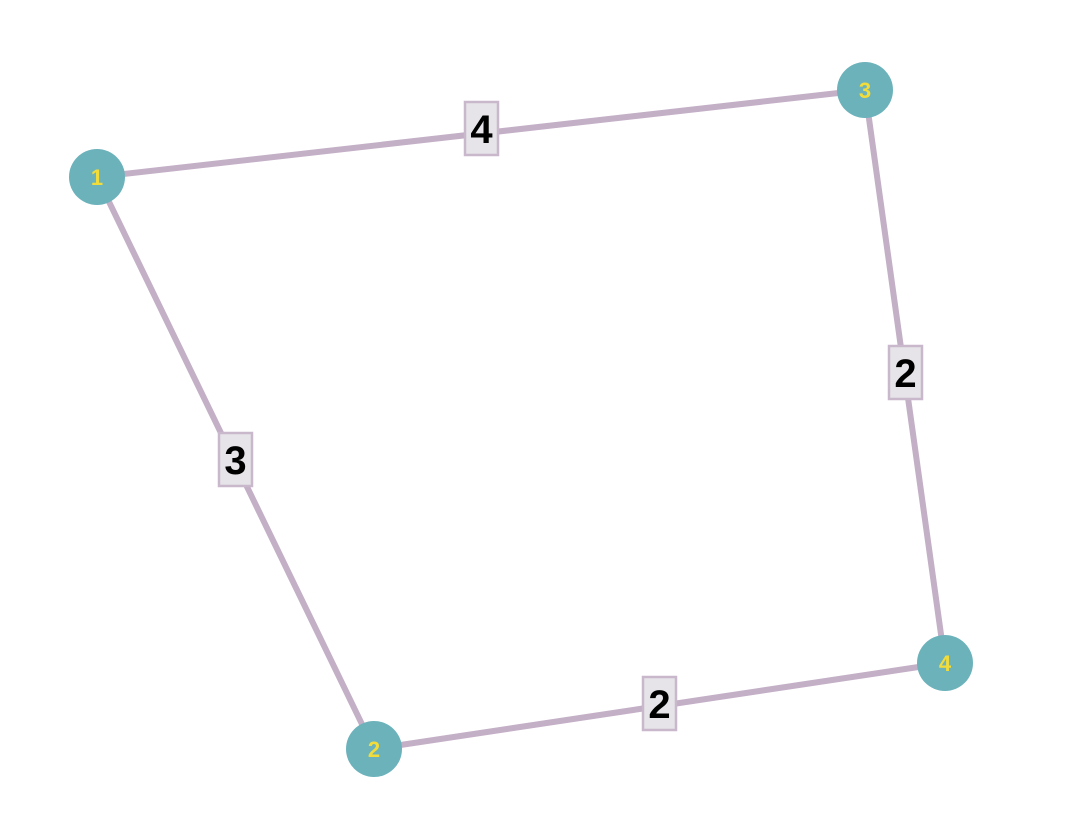  I want to click on edge-weight-1-2: 3, so click(235, 459).